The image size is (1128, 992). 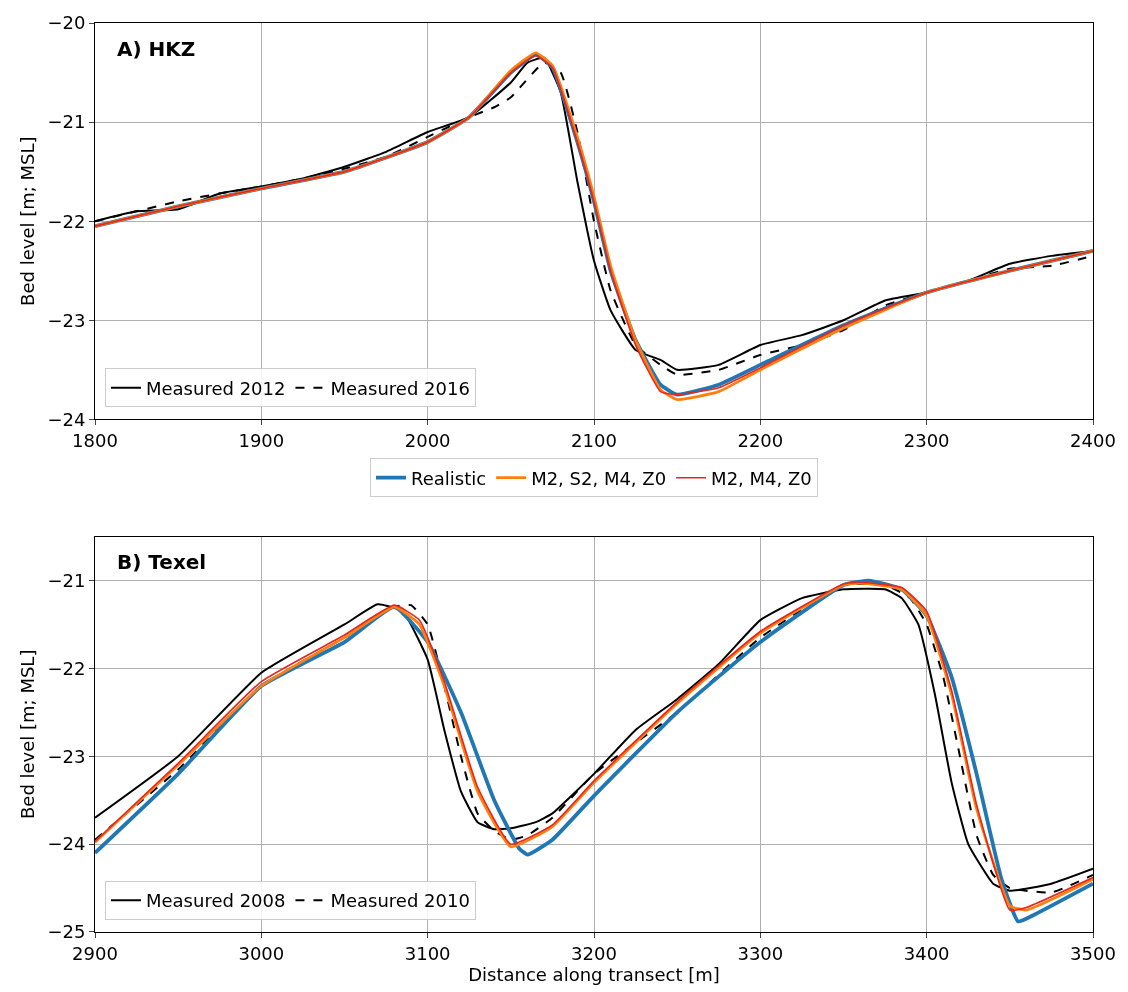 I want to click on x-tick-label: 3100, so click(x=427, y=953).